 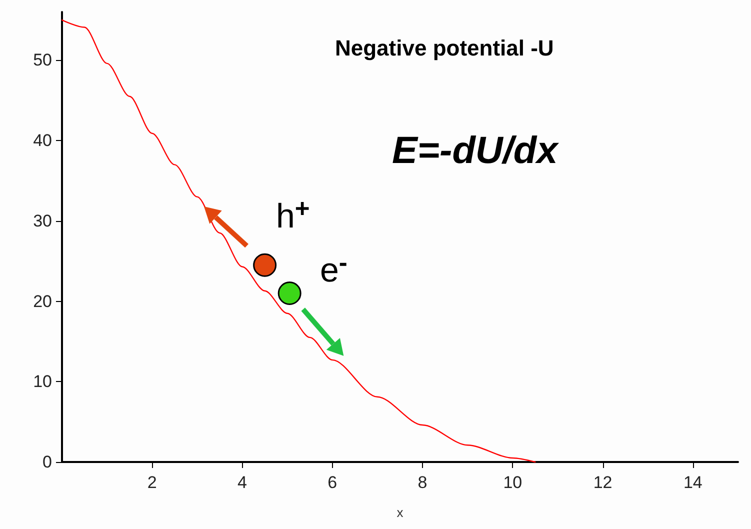 I want to click on annotation: E=-dU/dx, so click(x=476, y=151).